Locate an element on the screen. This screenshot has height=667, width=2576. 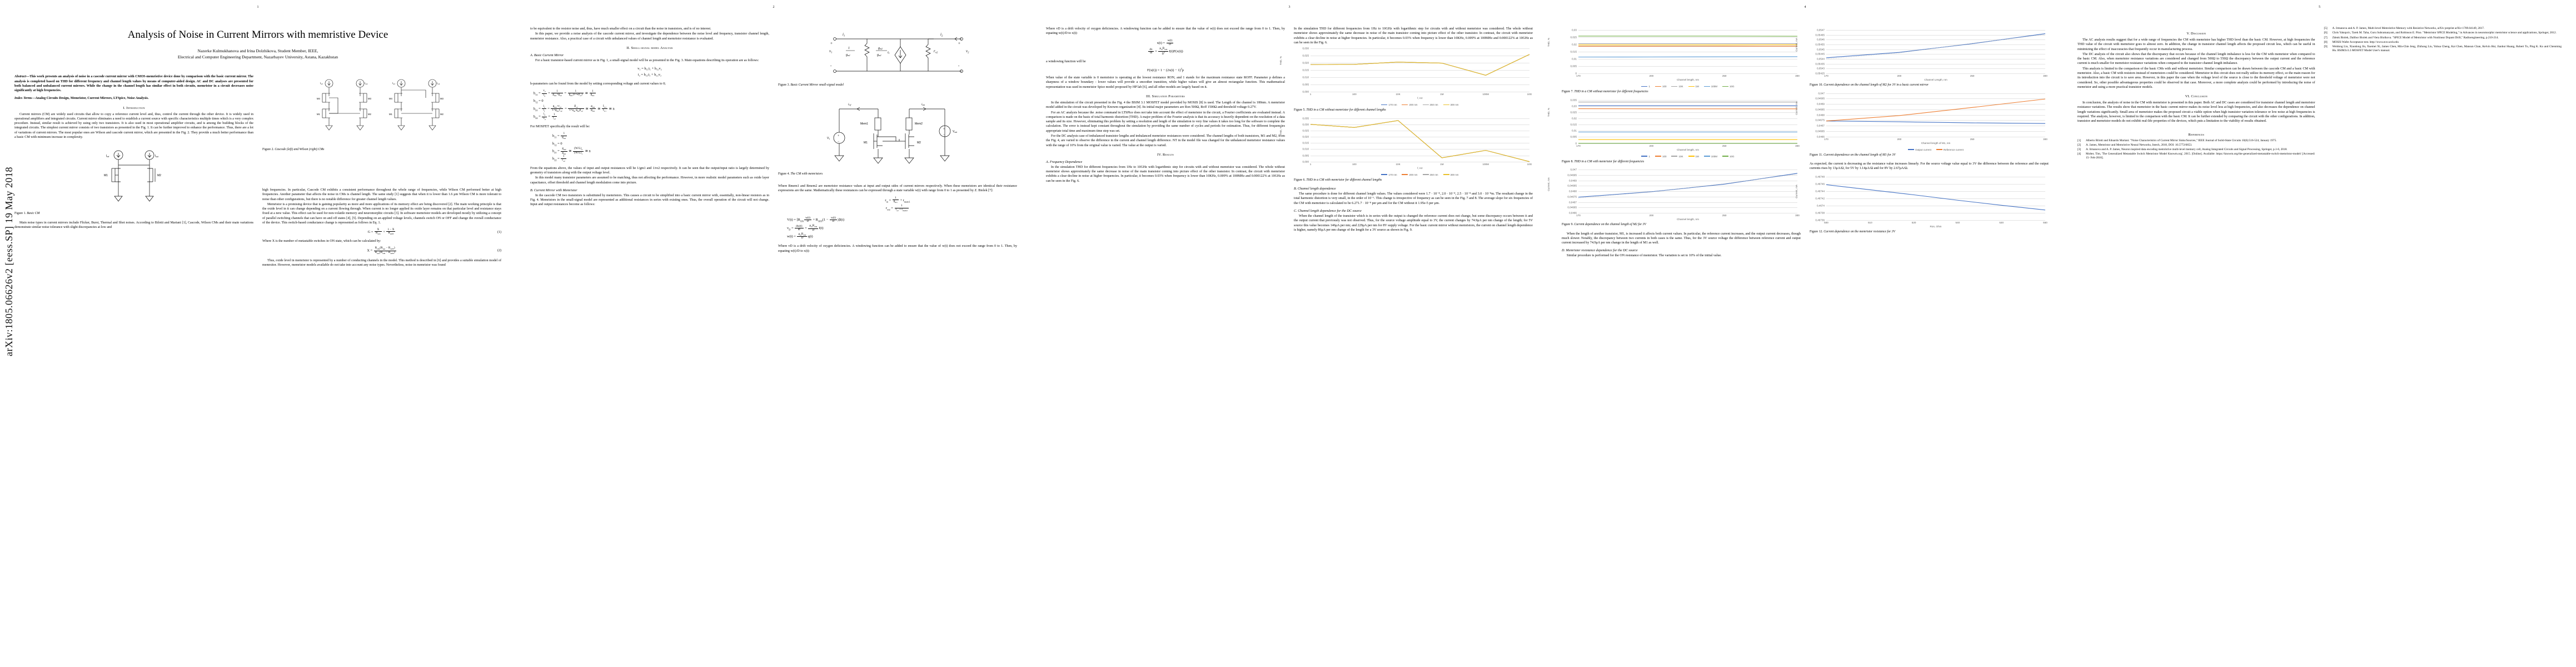
figure-9-number: Figure 9. is located at coordinates (1567, 225).